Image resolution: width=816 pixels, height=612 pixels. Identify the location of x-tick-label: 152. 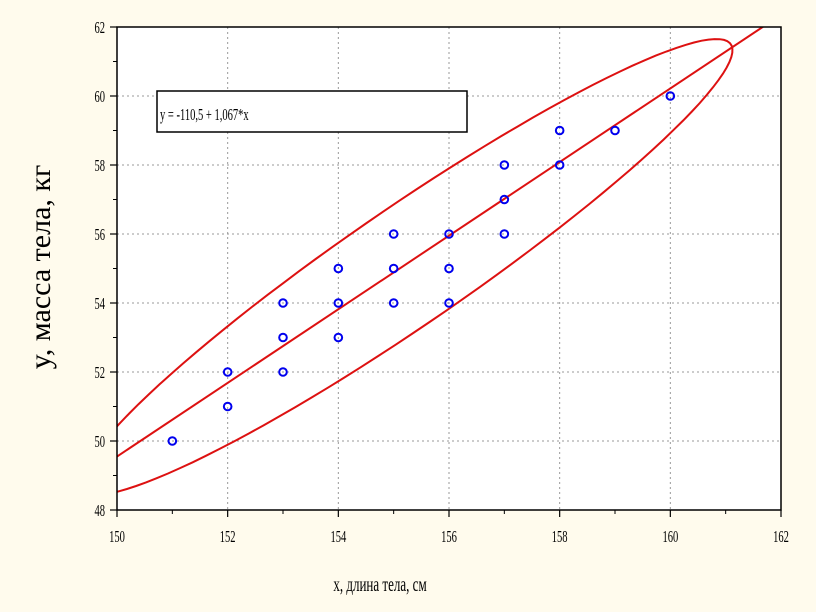
(228, 537).